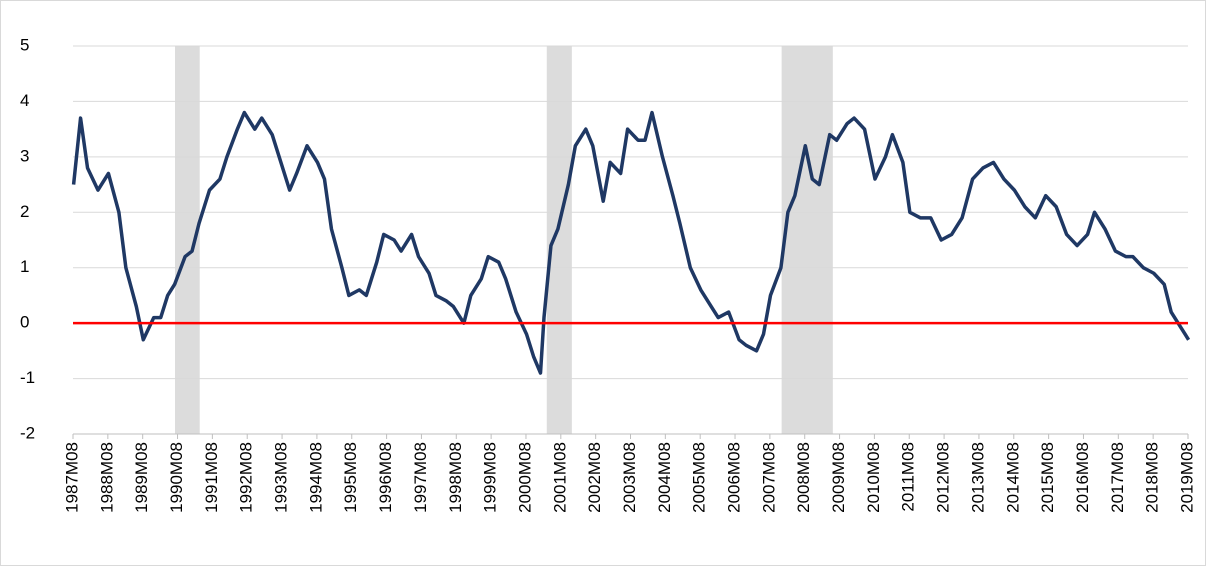  Describe the element at coordinates (699, 477) in the screenshot. I see `x-tick-label: 2005M08` at that location.